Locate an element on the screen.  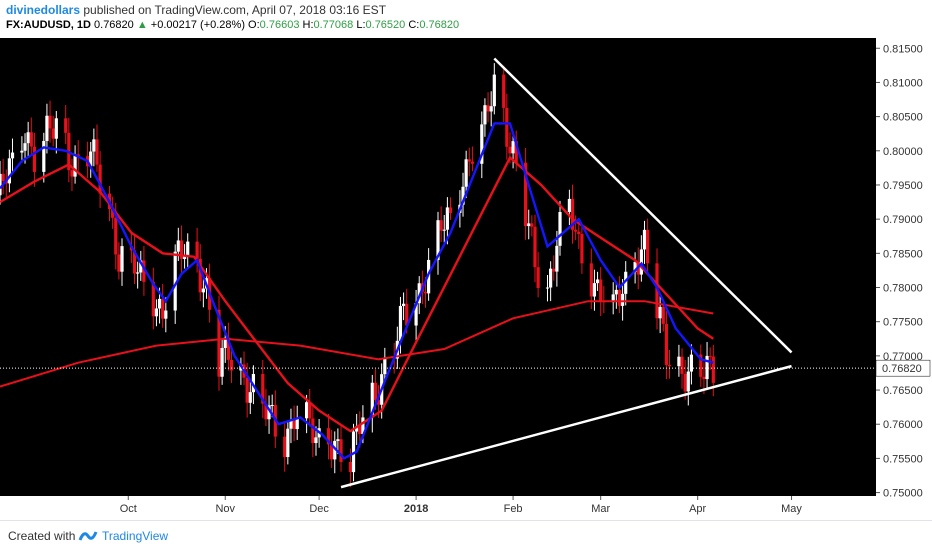
symbol-label: FX:AUDUSD, 1D is located at coordinates (48, 25).